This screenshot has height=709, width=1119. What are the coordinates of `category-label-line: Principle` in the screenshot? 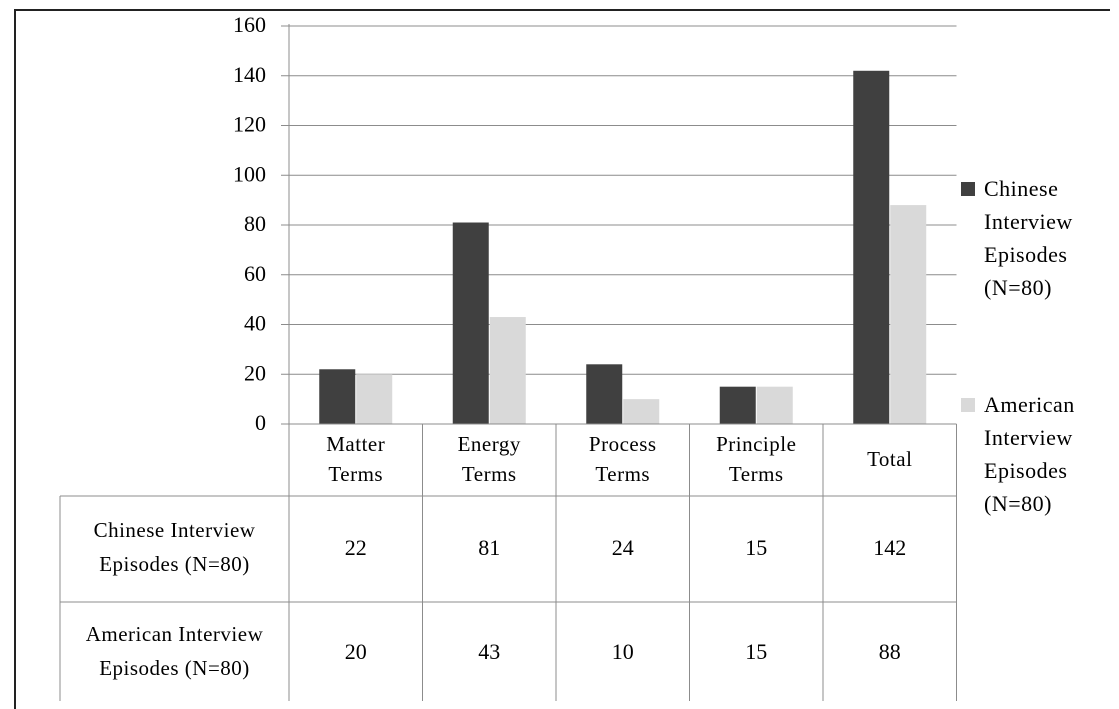 It's located at (756, 444).